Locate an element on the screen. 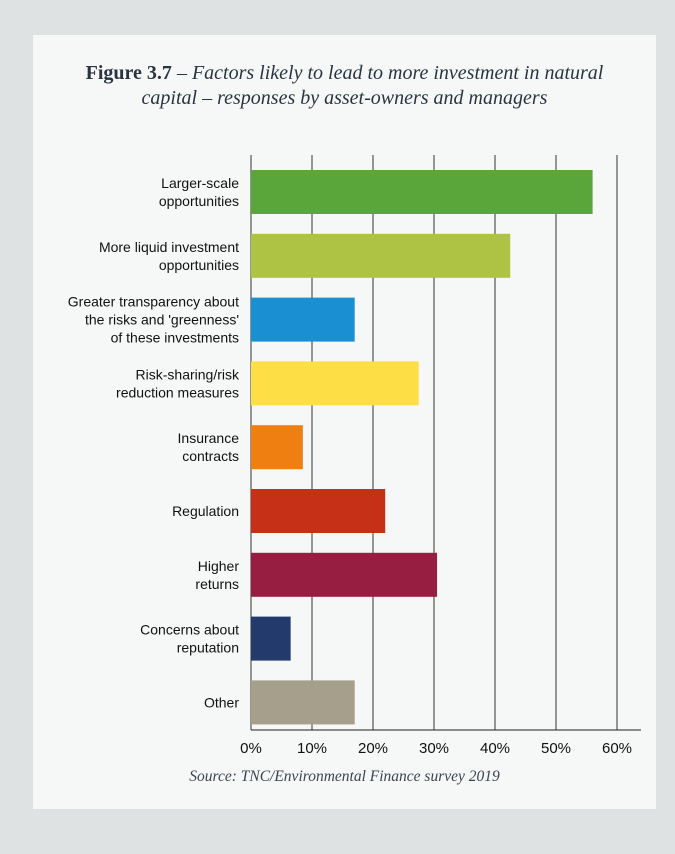 The height and width of the screenshot is (854, 675). x-tick-label: 50% is located at coordinates (556, 748).